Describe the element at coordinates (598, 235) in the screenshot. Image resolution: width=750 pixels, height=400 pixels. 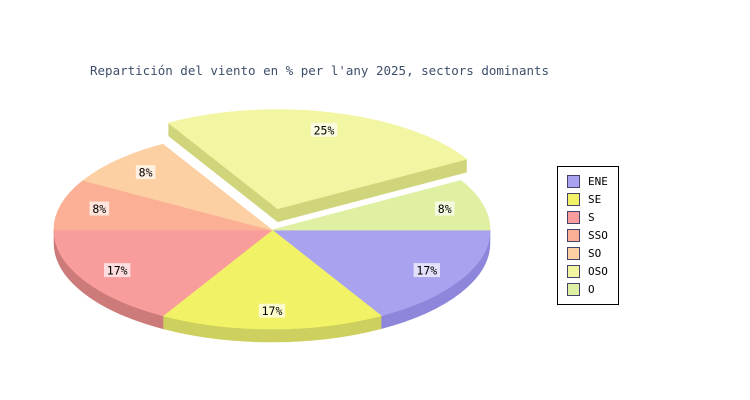
I see `legend-label-SSO: SSO` at that location.